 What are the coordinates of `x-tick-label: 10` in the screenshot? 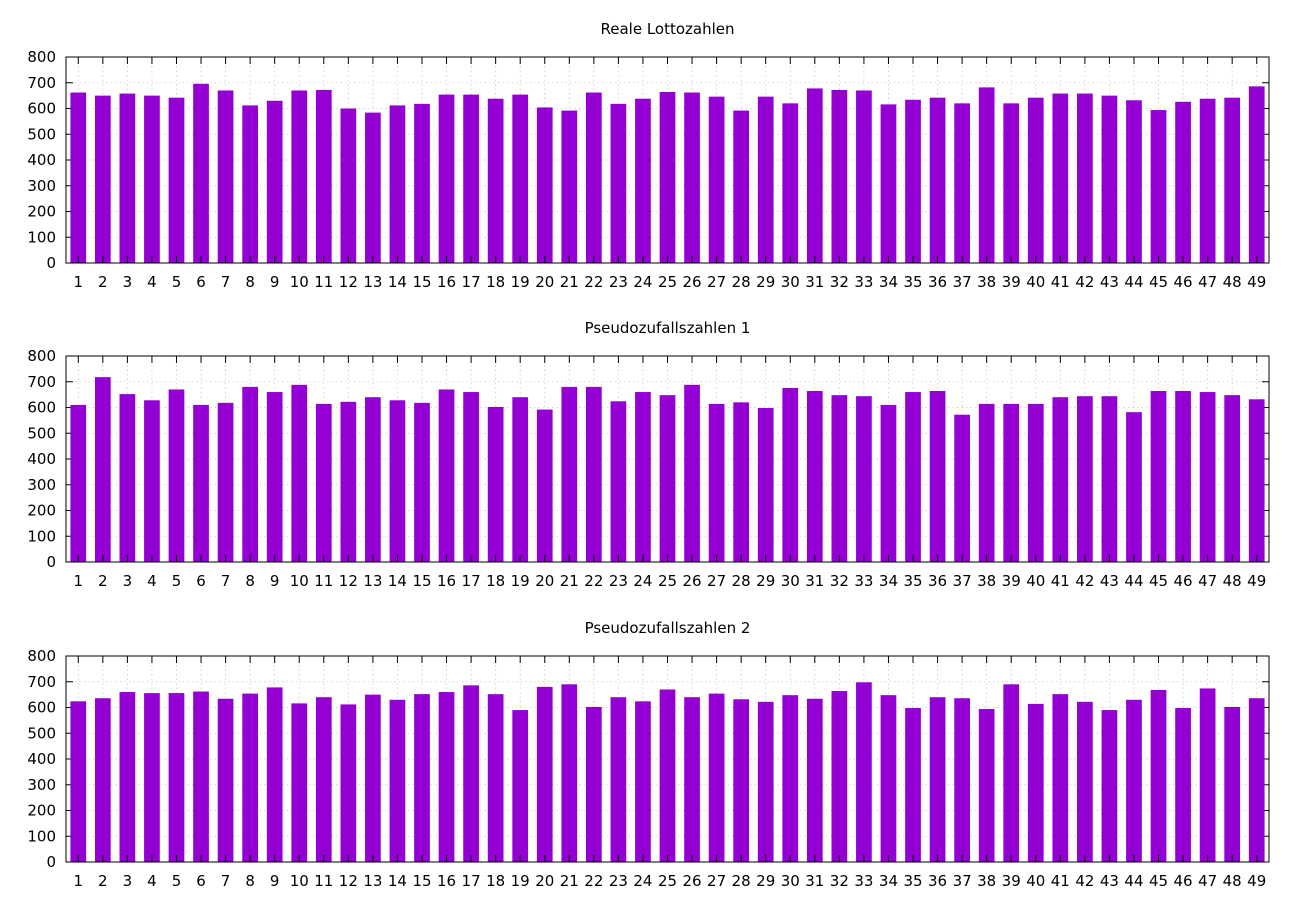 It's located at (299, 282).